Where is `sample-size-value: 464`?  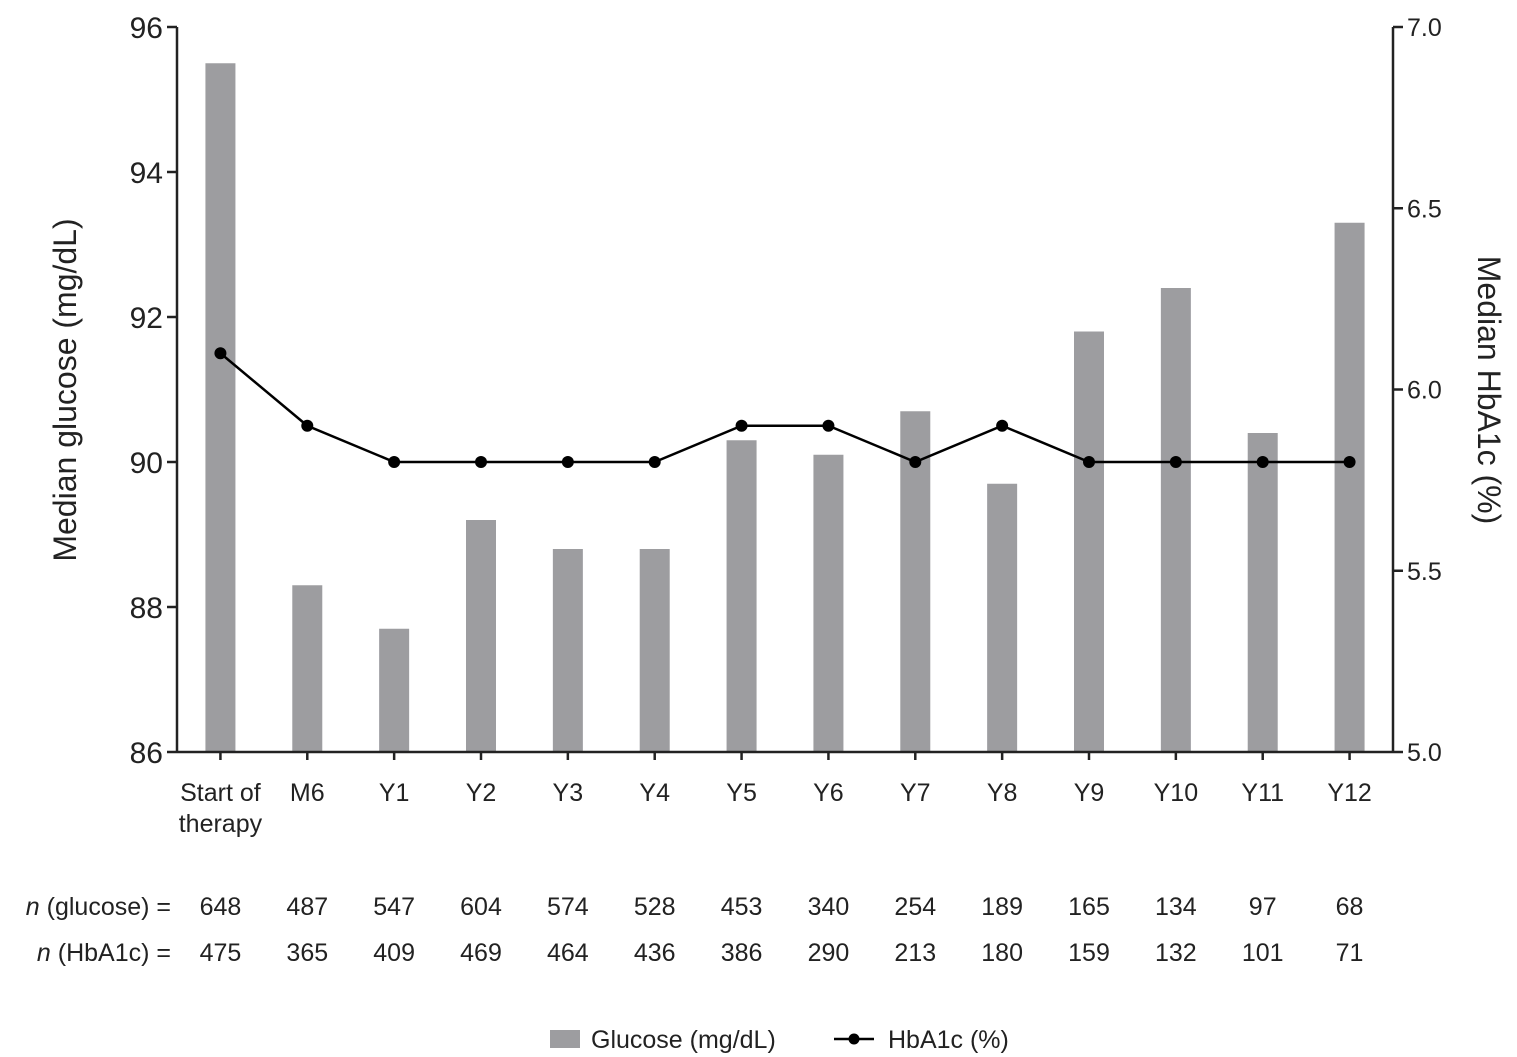 sample-size-value: 464 is located at coordinates (568, 953).